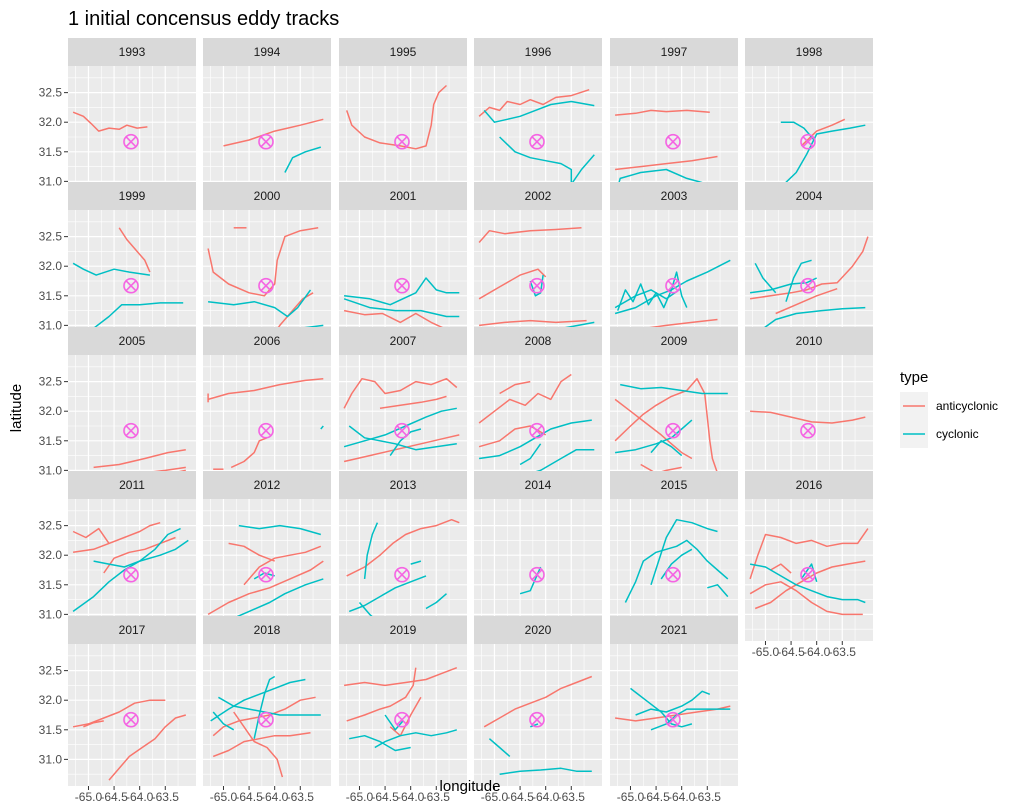  Describe the element at coordinates (267, 485) in the screenshot. I see `facet-strip-label: 2012` at that location.